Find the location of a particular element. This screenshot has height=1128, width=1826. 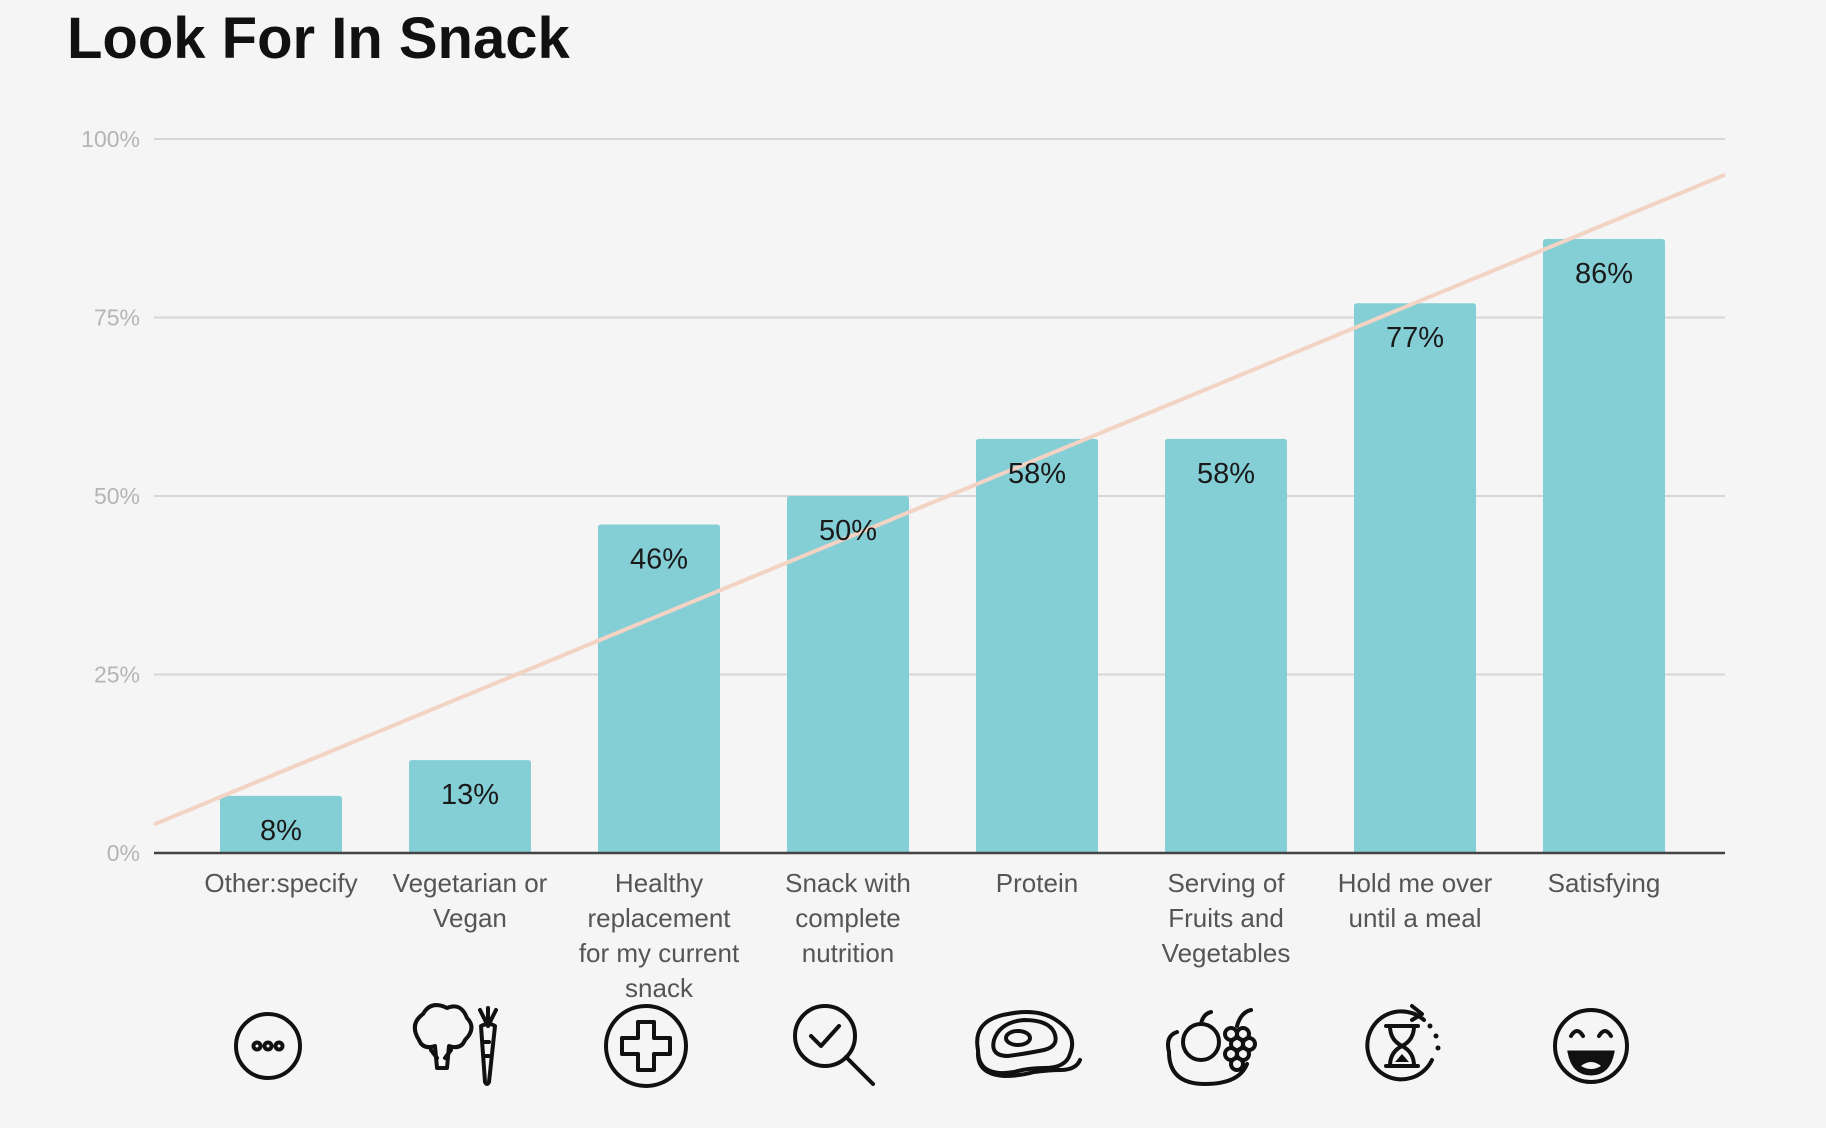

fruit-basket-icon is located at coordinates (1211, 1047).